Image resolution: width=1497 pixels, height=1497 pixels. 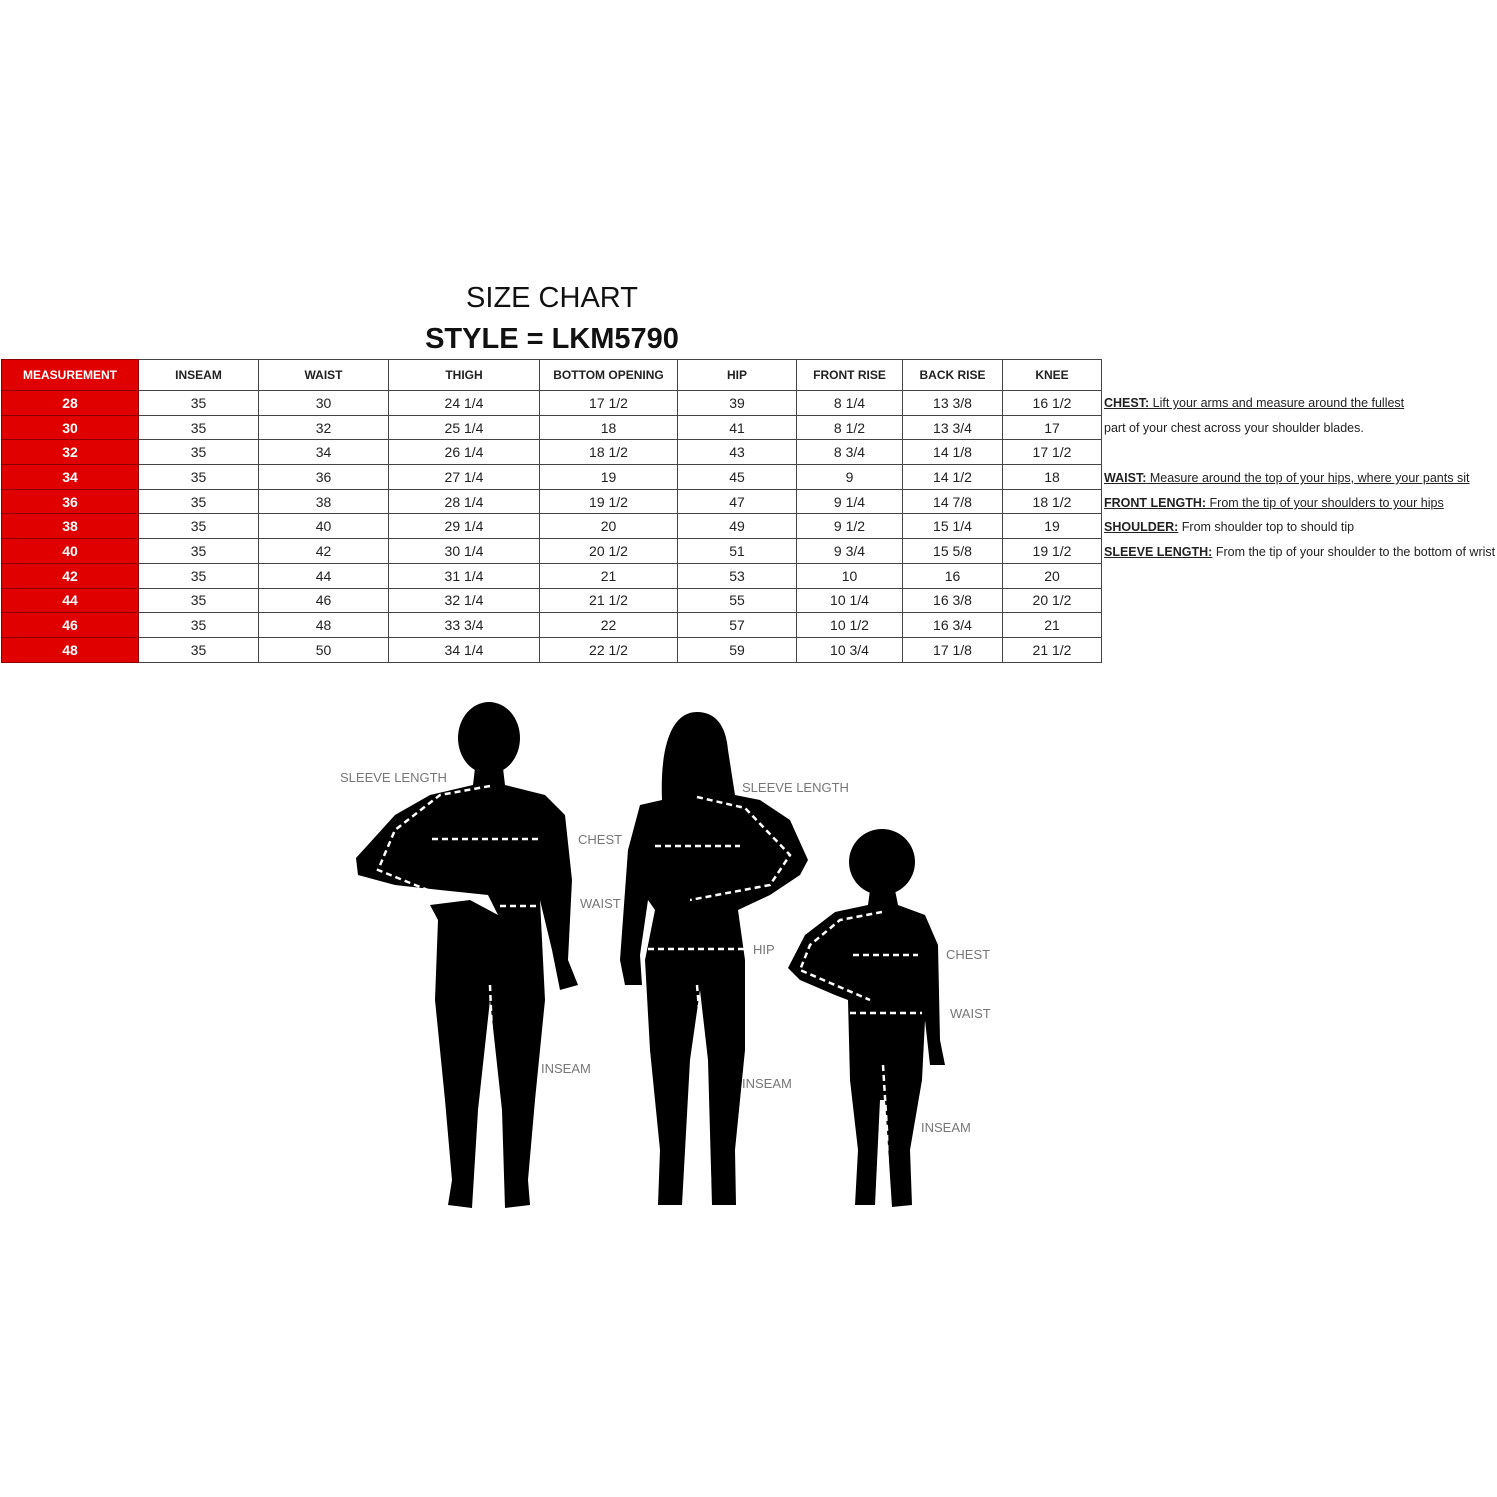 I want to click on table-cell: 33 3/4, so click(x=464, y=625).